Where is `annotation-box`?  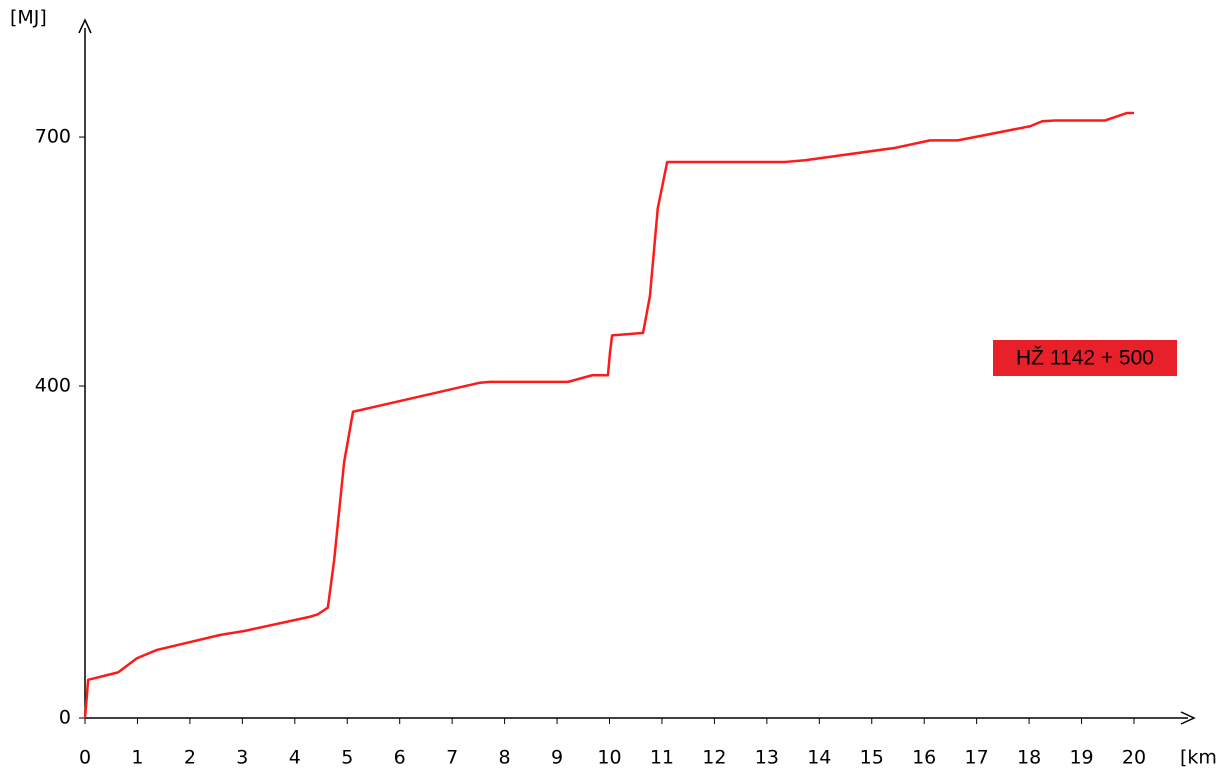
annotation-box is located at coordinates (1085, 358).